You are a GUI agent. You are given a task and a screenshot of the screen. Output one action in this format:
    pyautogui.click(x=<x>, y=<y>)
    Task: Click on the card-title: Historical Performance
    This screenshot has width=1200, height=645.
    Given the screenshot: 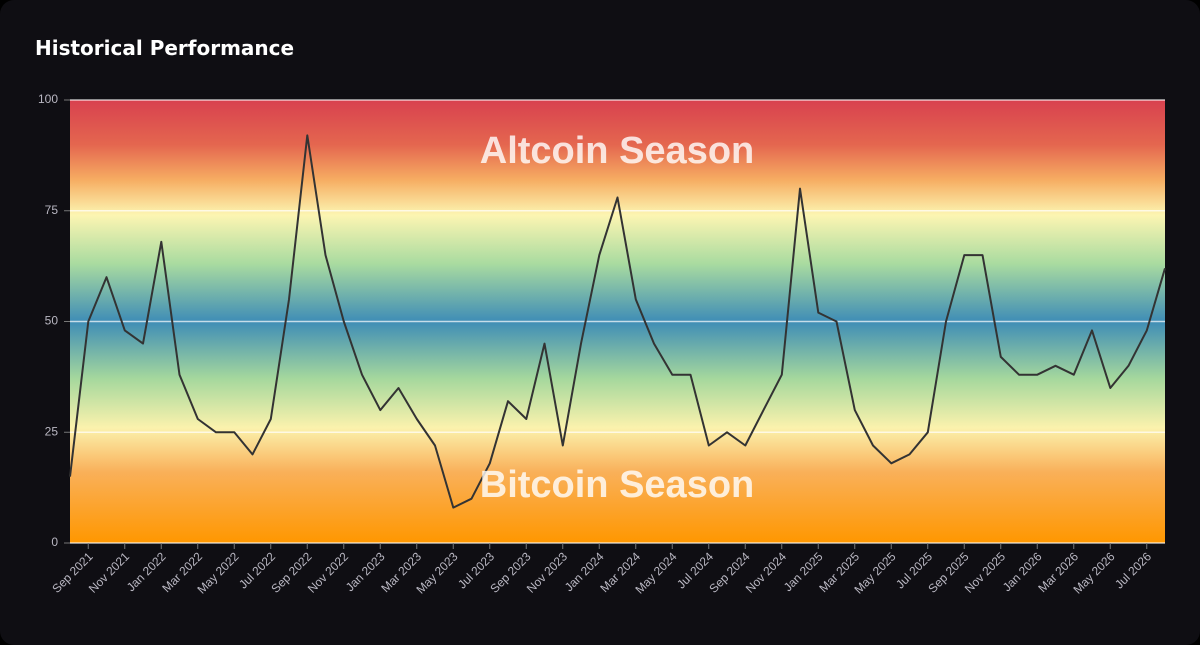 What is the action you would take?
    pyautogui.click(x=165, y=48)
    